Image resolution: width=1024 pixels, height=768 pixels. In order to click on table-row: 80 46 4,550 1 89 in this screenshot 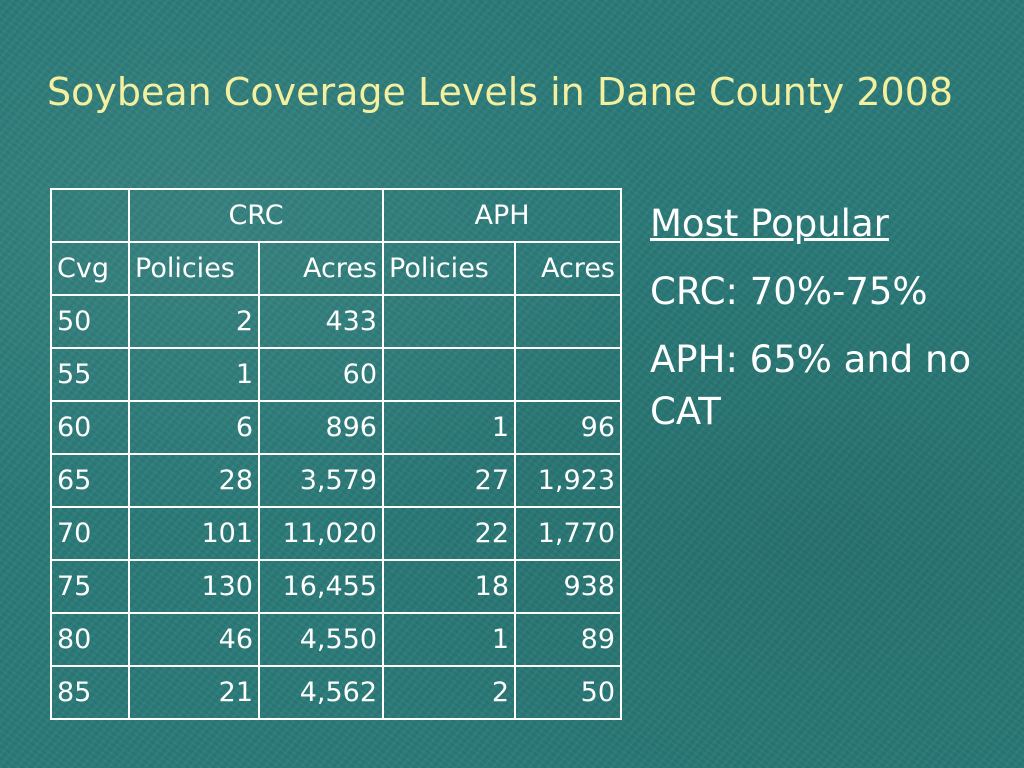, I will do `click(336, 639)`.